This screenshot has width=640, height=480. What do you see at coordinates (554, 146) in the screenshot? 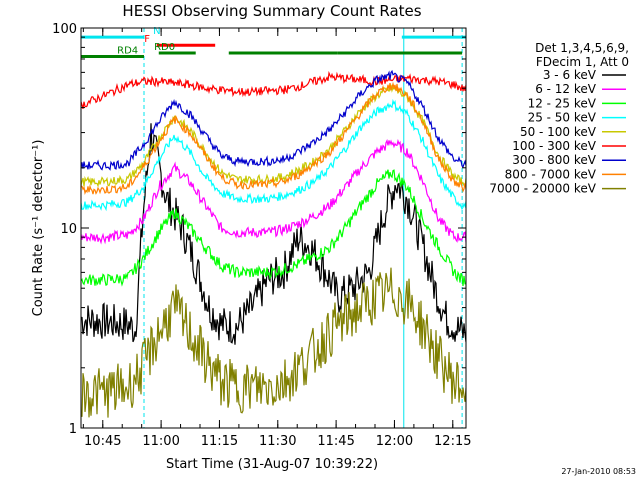
I see `legend-label-5: 100 - 300 keV` at bounding box center [554, 146].